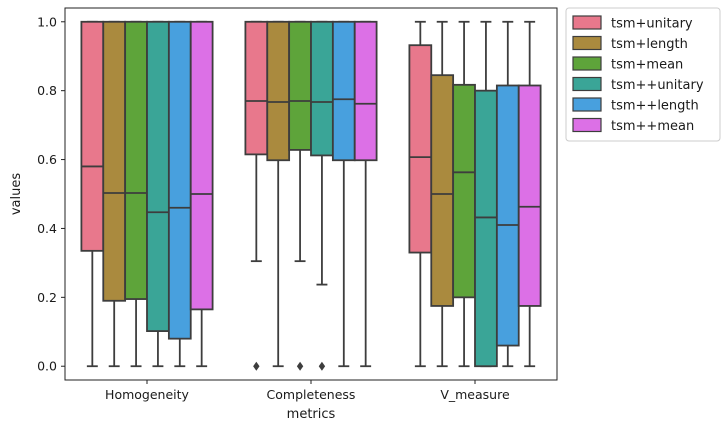 Image resolution: width=726 pixels, height=432 pixels. I want to click on box-tsm++mean-V_measure, so click(529, 194).